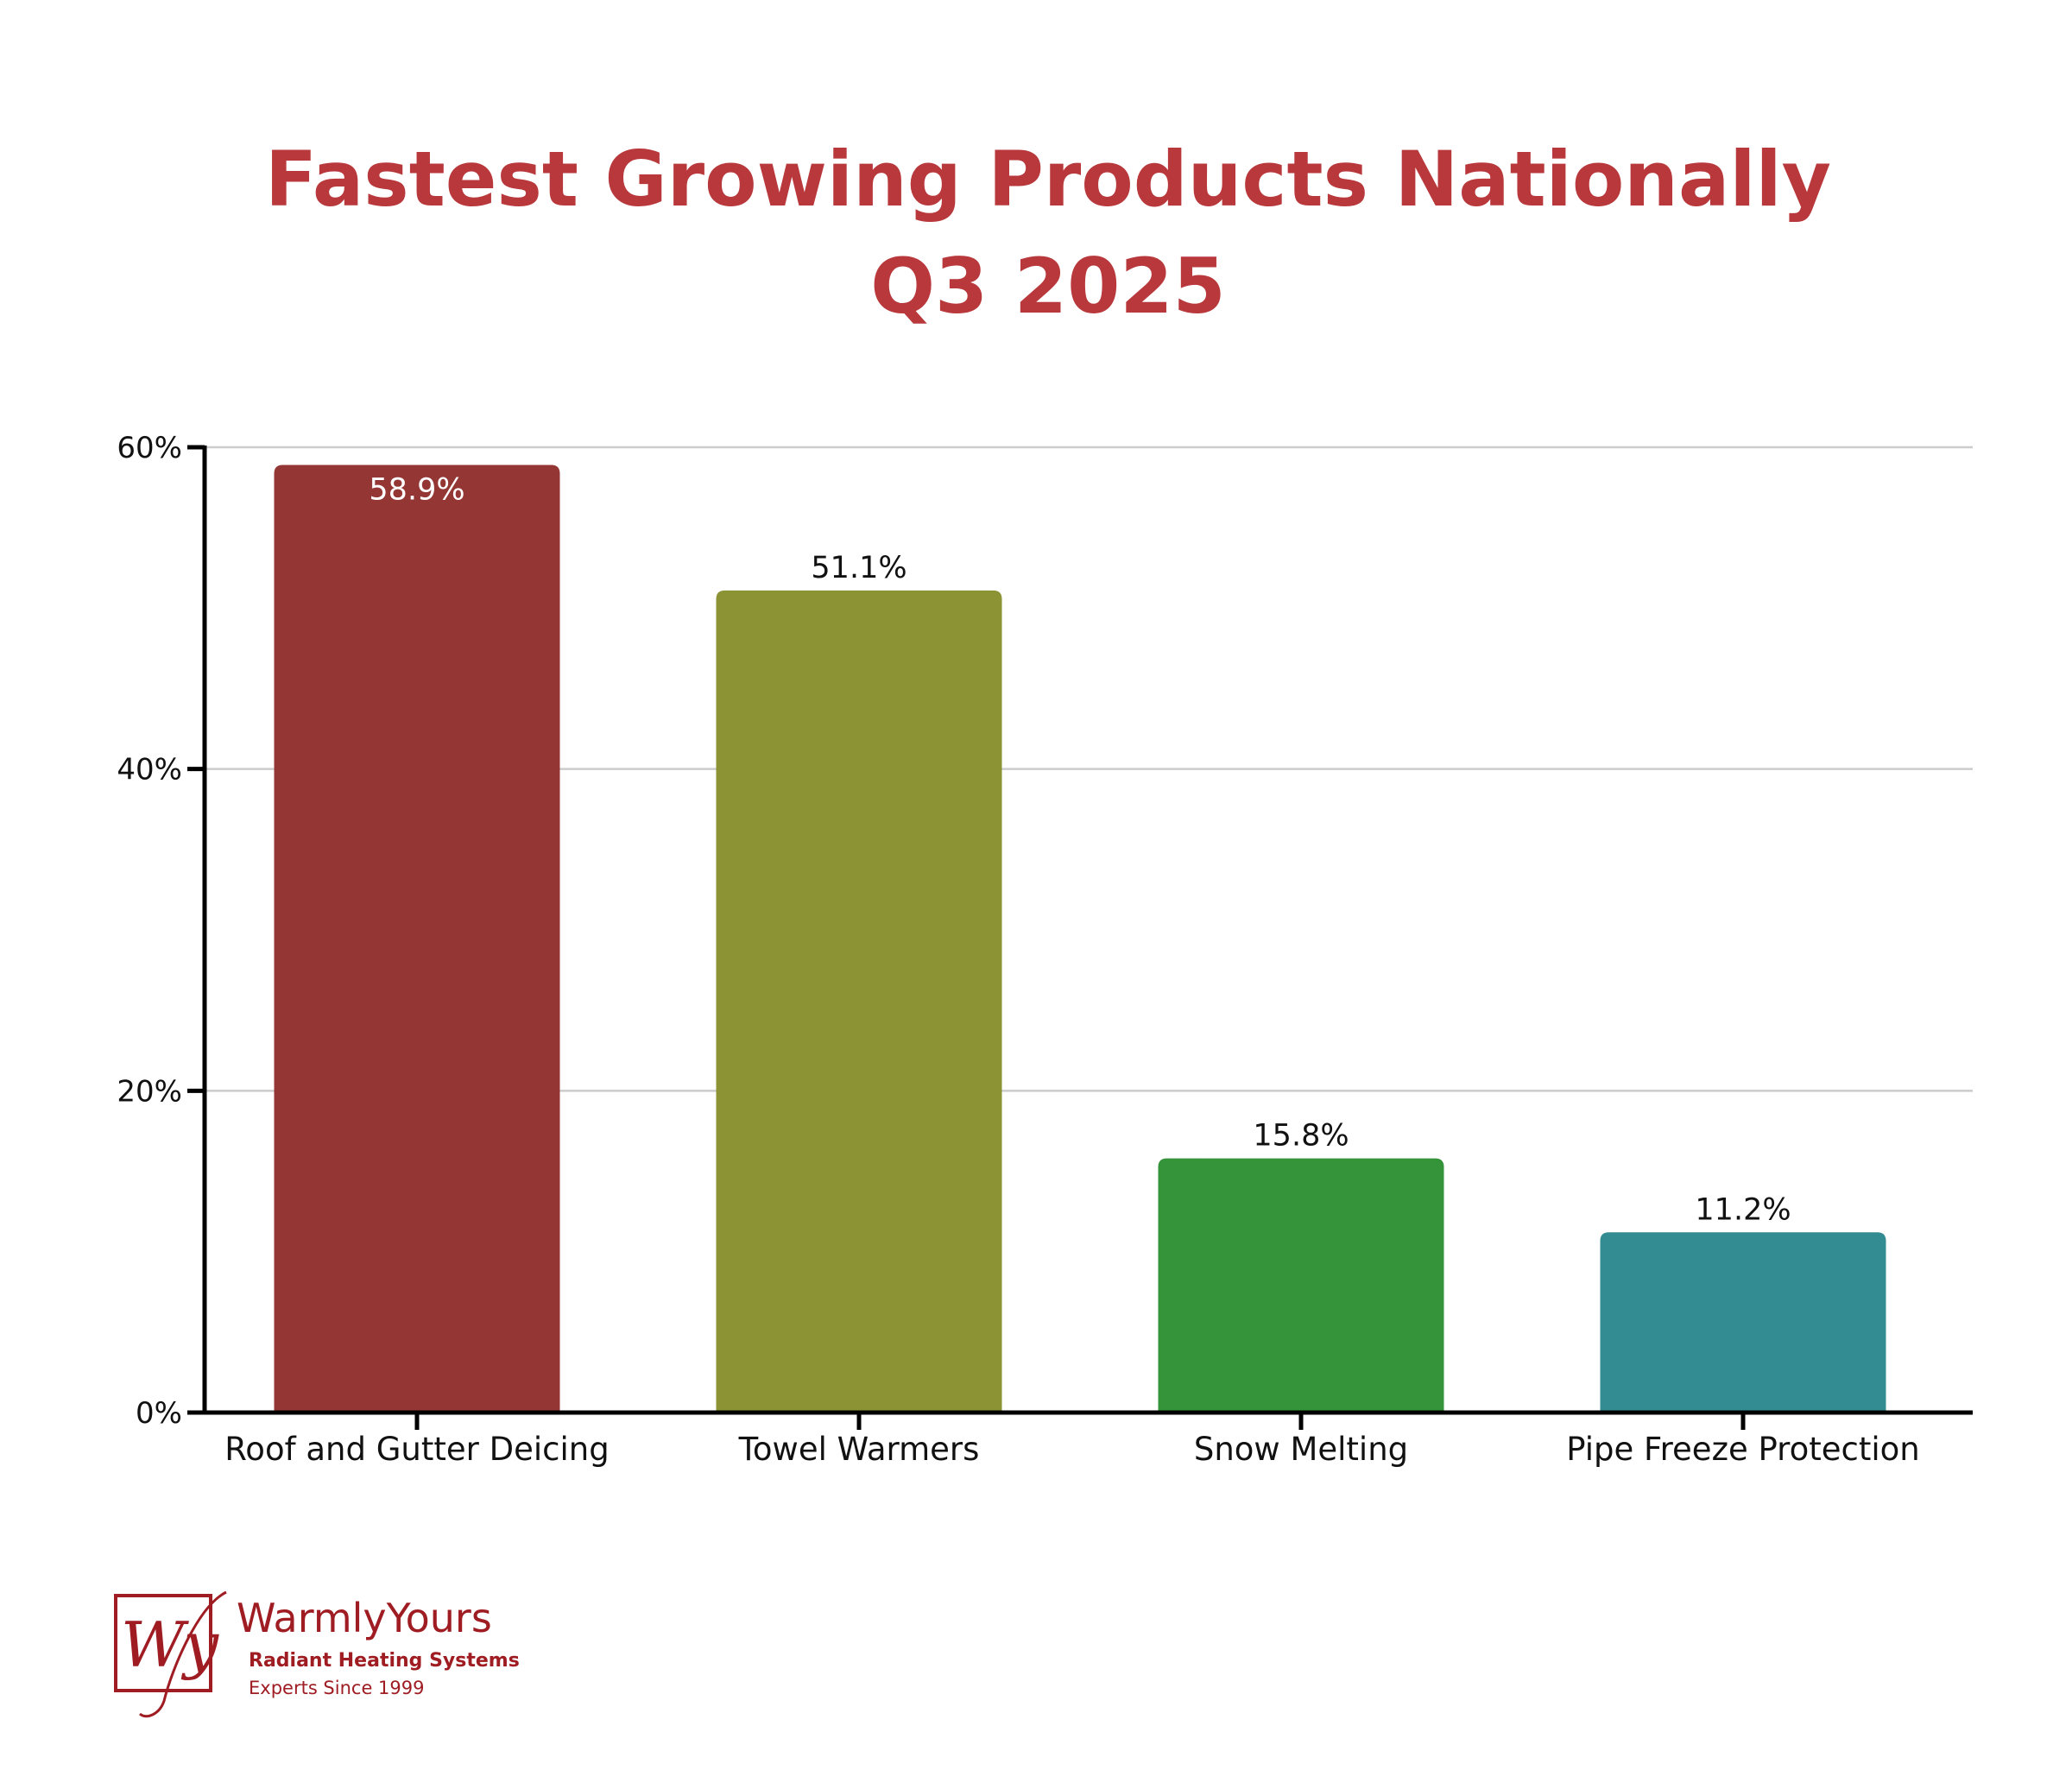  I want to click on chart-subtitle: Q3 2025, so click(1048, 286).